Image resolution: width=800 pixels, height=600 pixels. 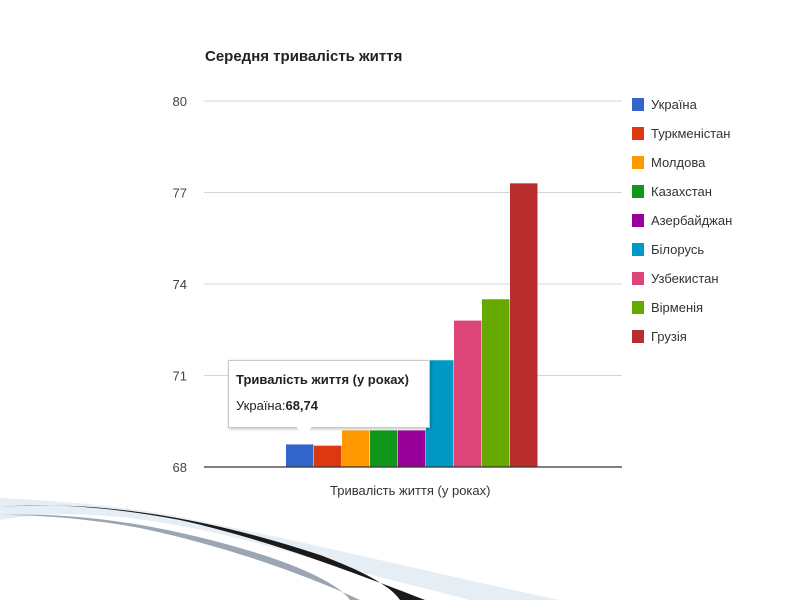 What do you see at coordinates (180, 193) in the screenshot?
I see `y-tick-label: 77` at bounding box center [180, 193].